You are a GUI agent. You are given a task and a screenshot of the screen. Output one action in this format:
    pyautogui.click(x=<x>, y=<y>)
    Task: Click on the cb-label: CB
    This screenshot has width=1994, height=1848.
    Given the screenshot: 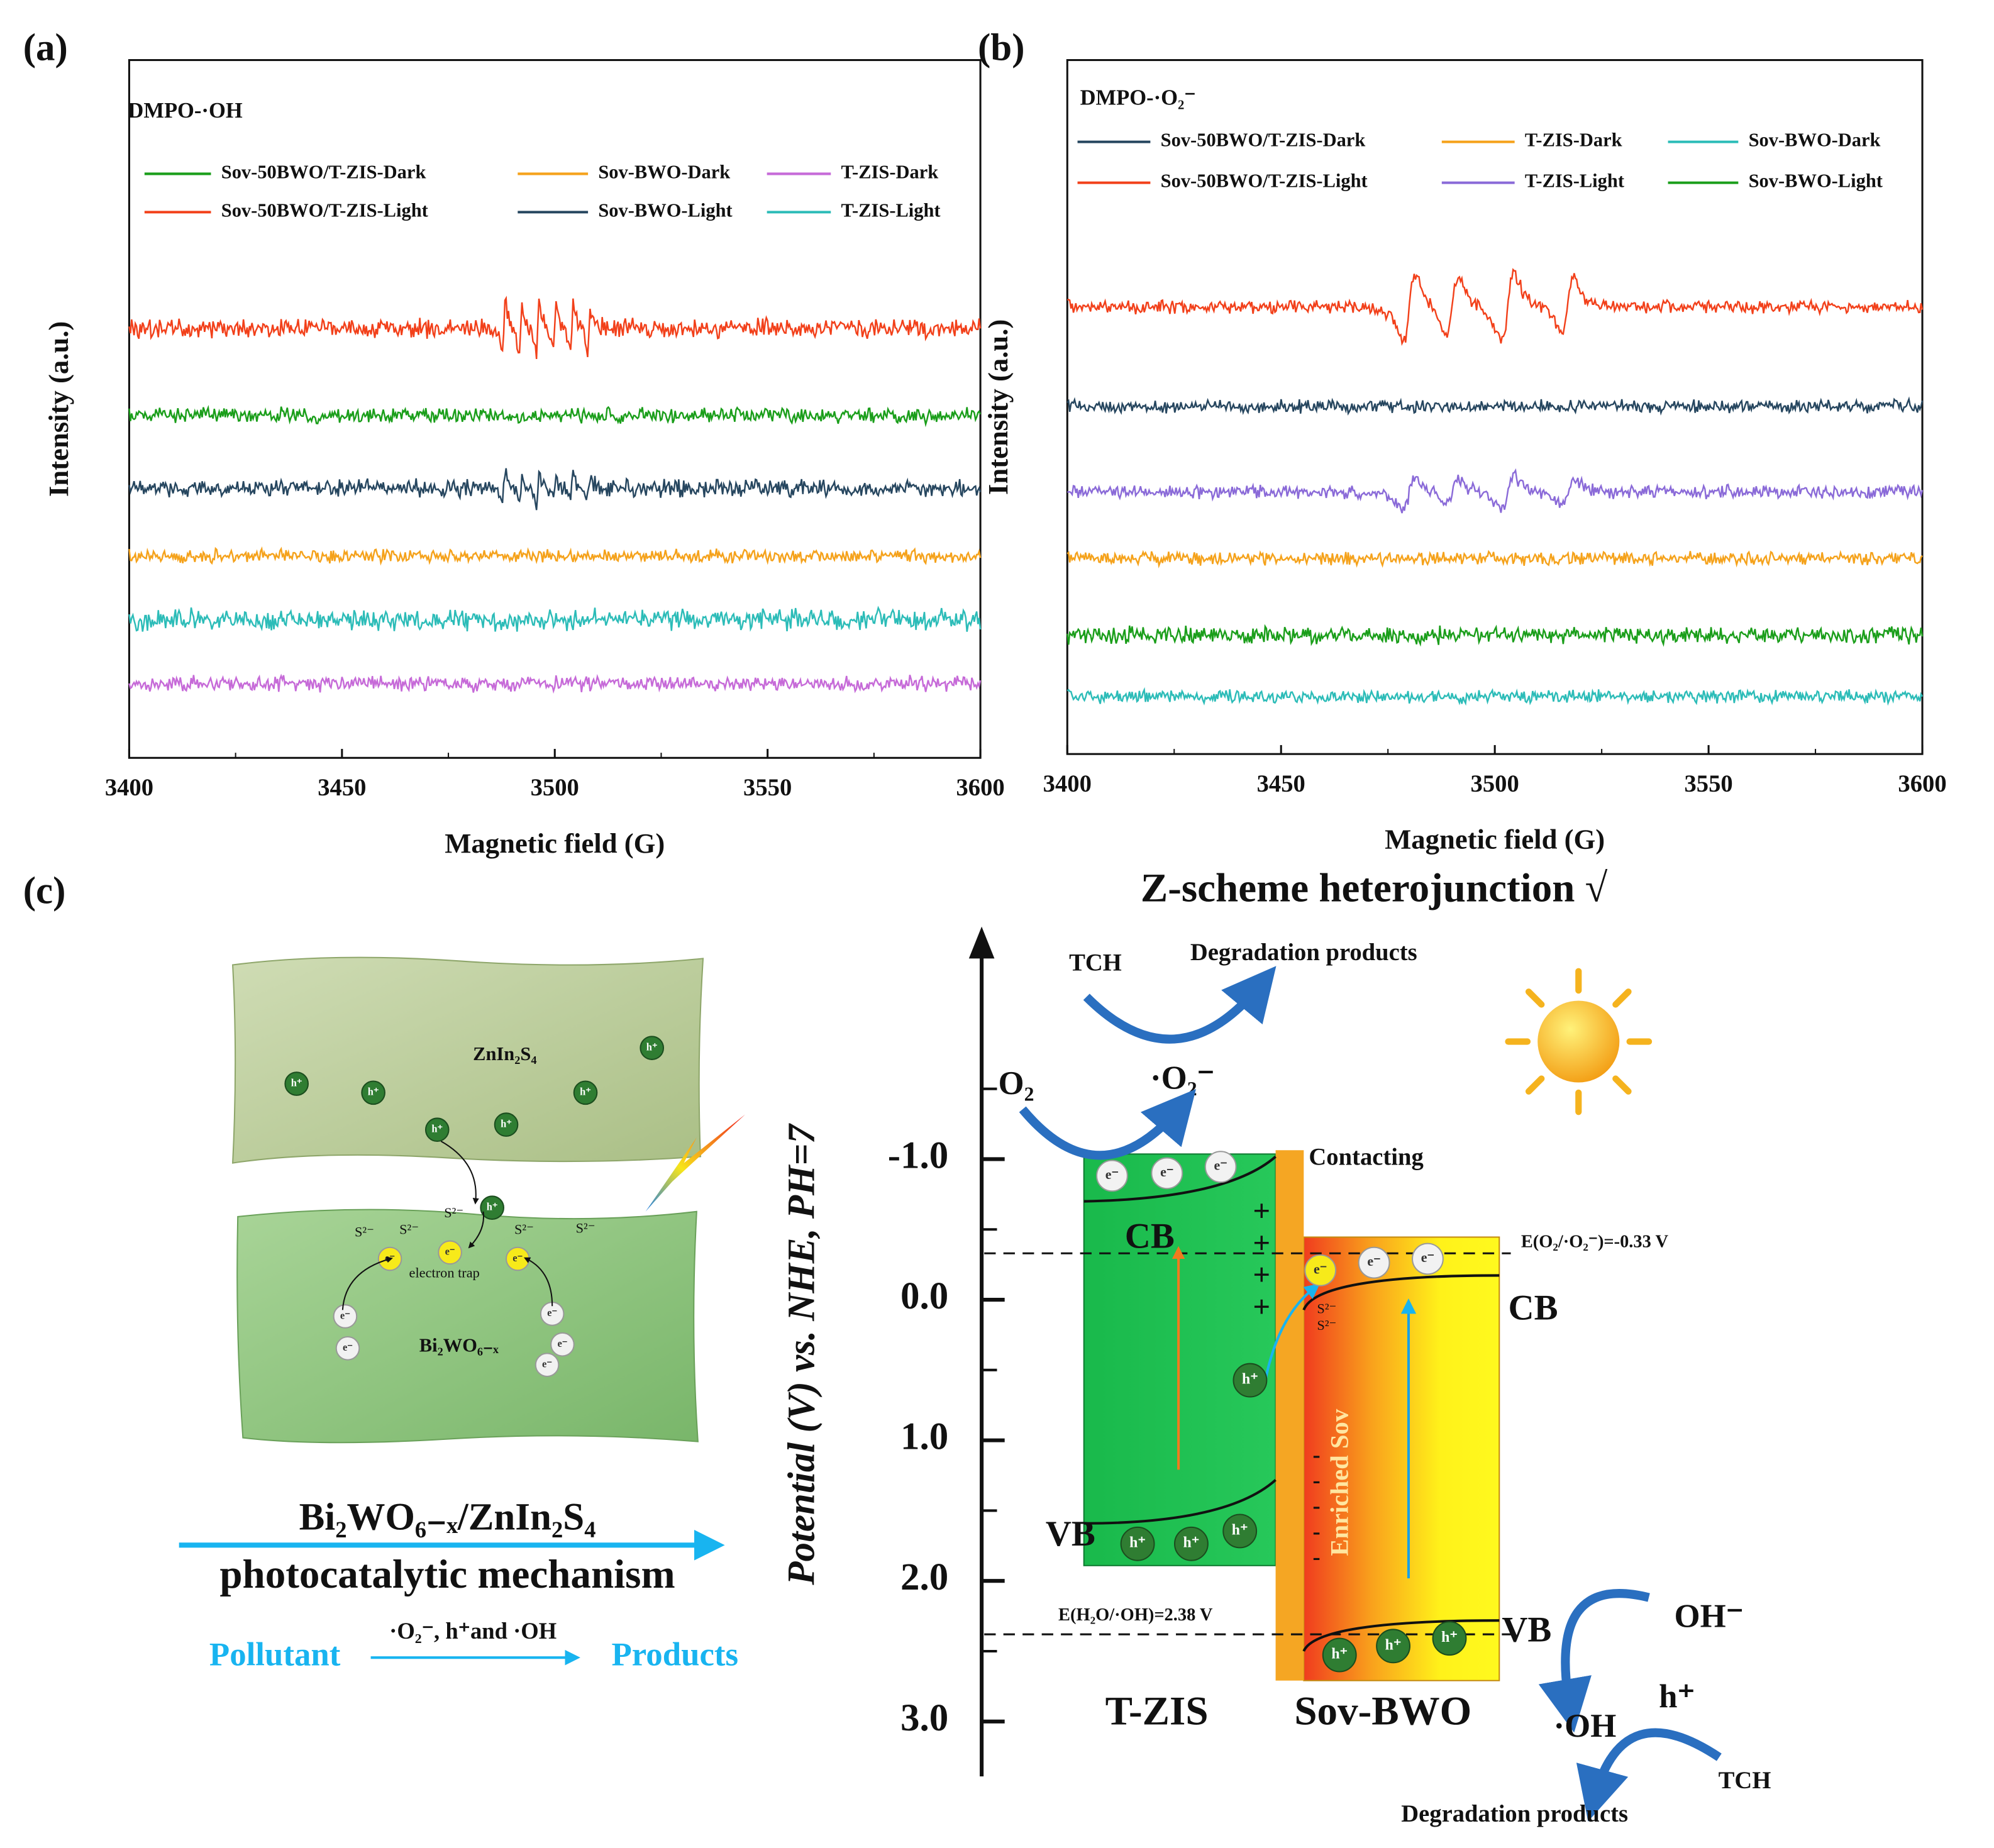 What is the action you would take?
    pyautogui.click(x=1533, y=1308)
    